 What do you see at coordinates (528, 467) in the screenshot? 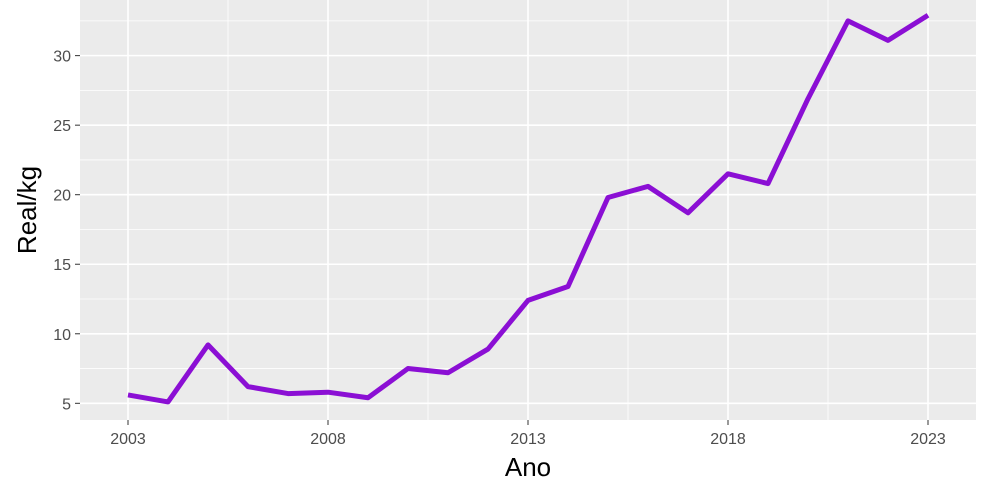
I see `x-axis-title: Ano` at bounding box center [528, 467].